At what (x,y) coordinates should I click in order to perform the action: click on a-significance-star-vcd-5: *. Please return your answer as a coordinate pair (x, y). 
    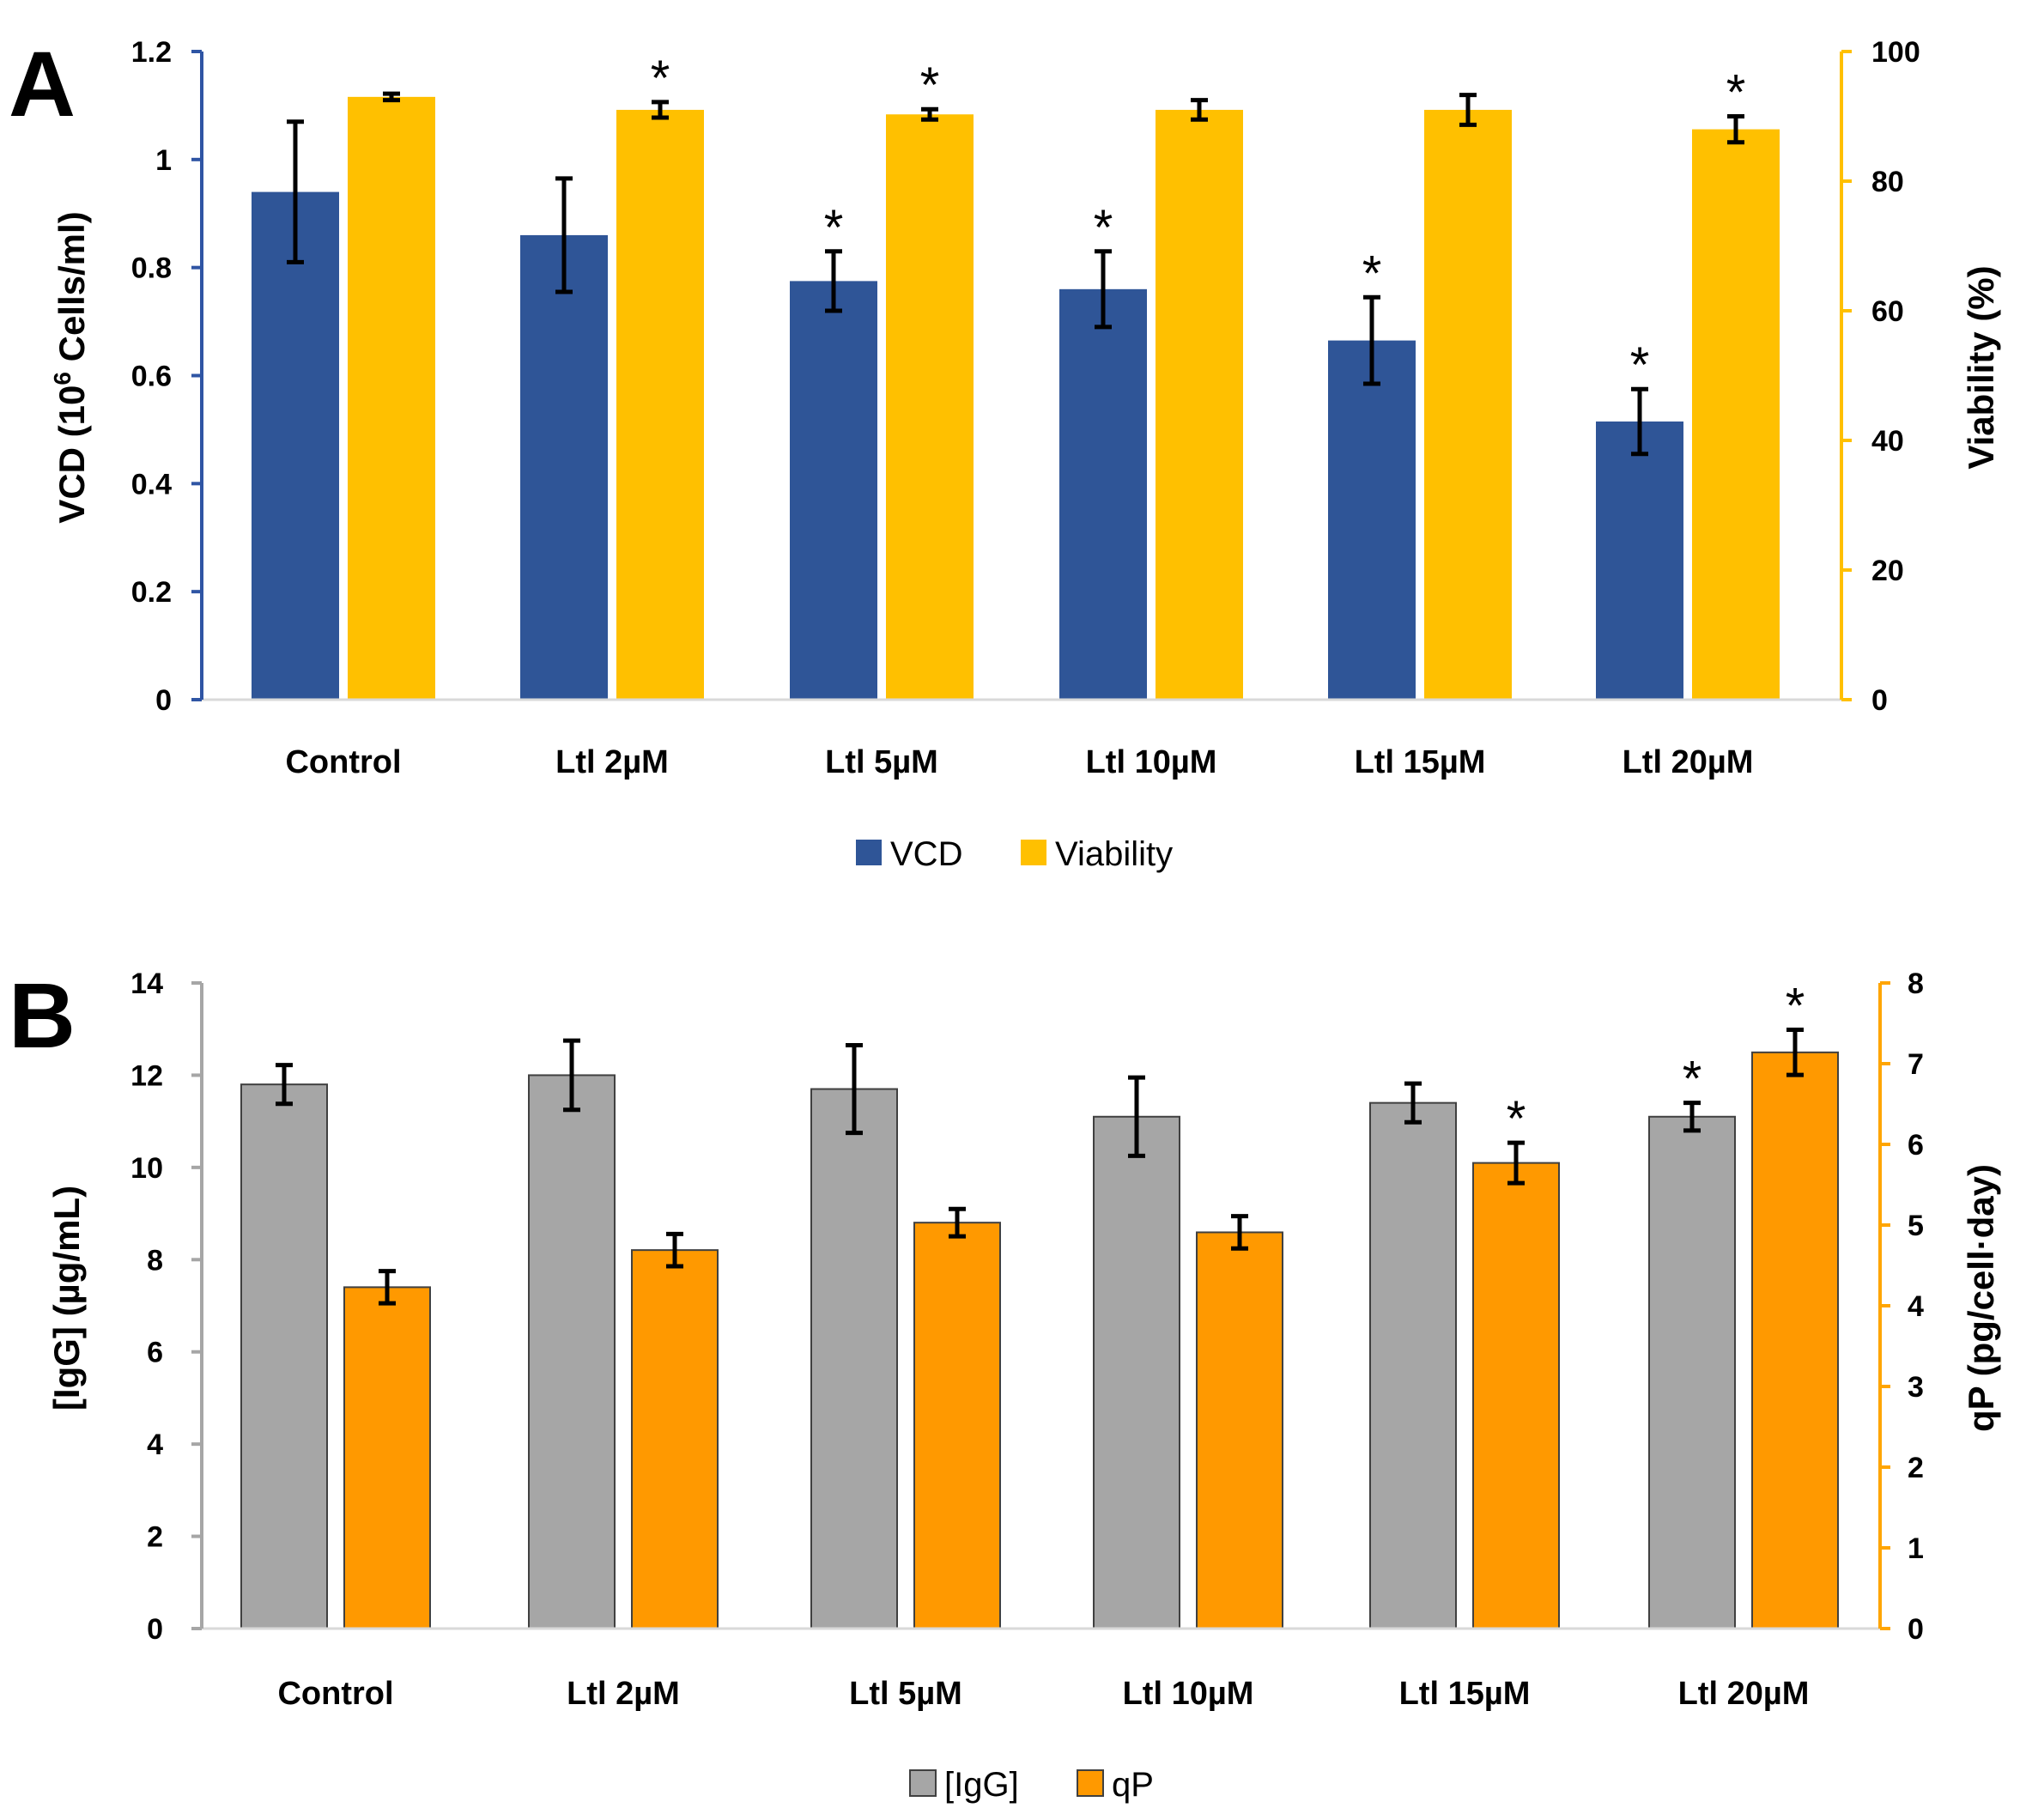
    Looking at the image, I should click on (1640, 365).